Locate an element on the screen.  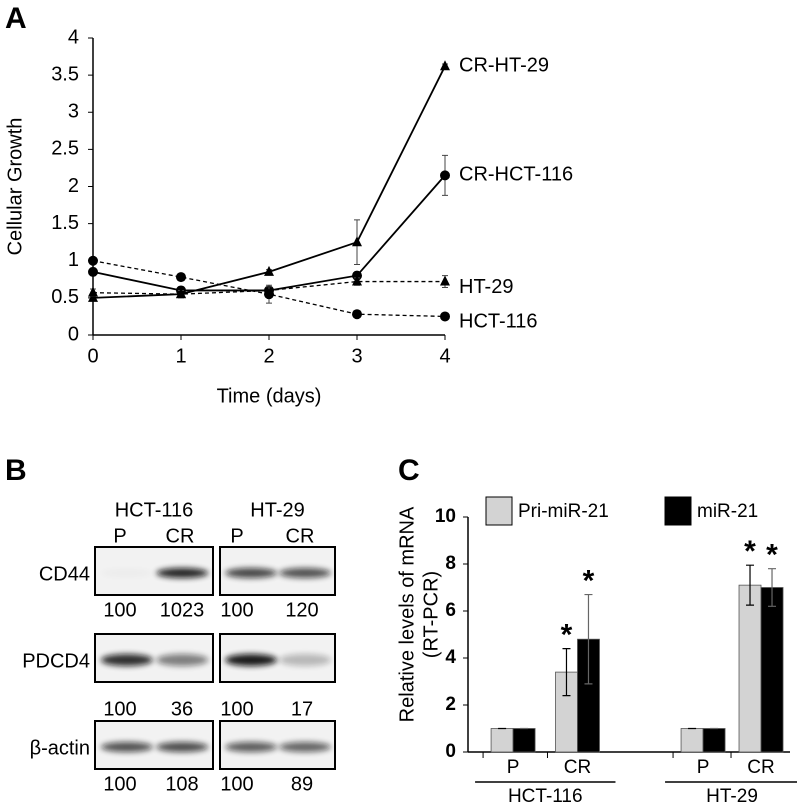
y-axis-label: Cellular Growth is located at coordinates (15, 187).